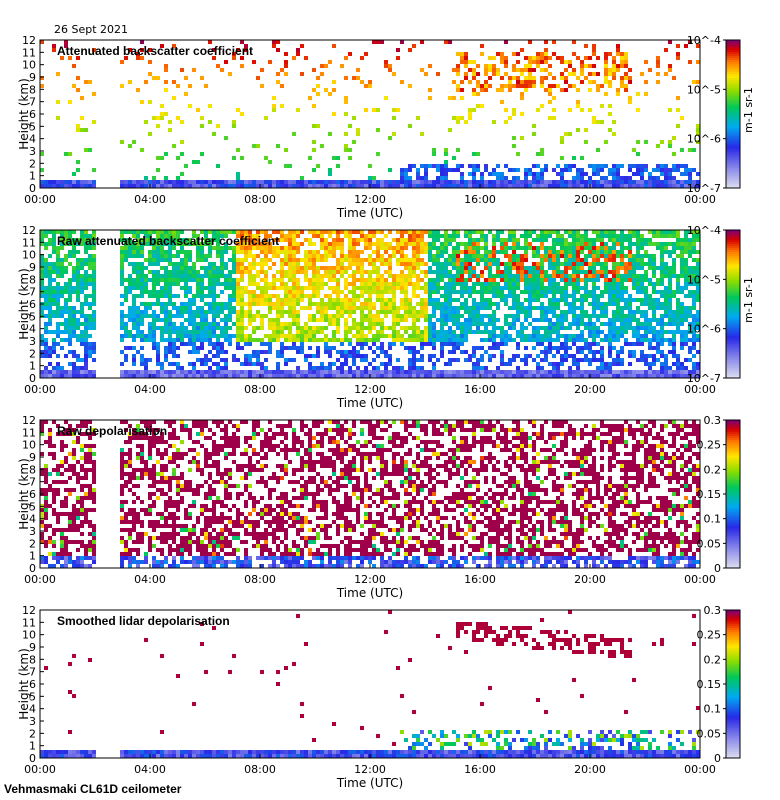 The height and width of the screenshot is (800, 780). Describe the element at coordinates (733, 129) in the screenshot. I see `colorbar-segment` at that location.